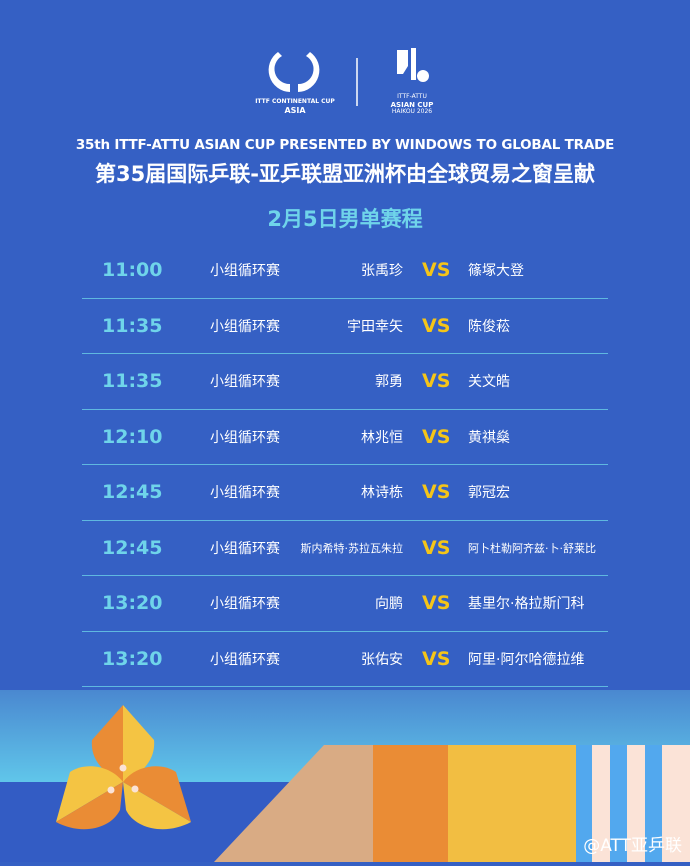  I want to click on player2: 基里尔·格拉斯门科, so click(526, 604).